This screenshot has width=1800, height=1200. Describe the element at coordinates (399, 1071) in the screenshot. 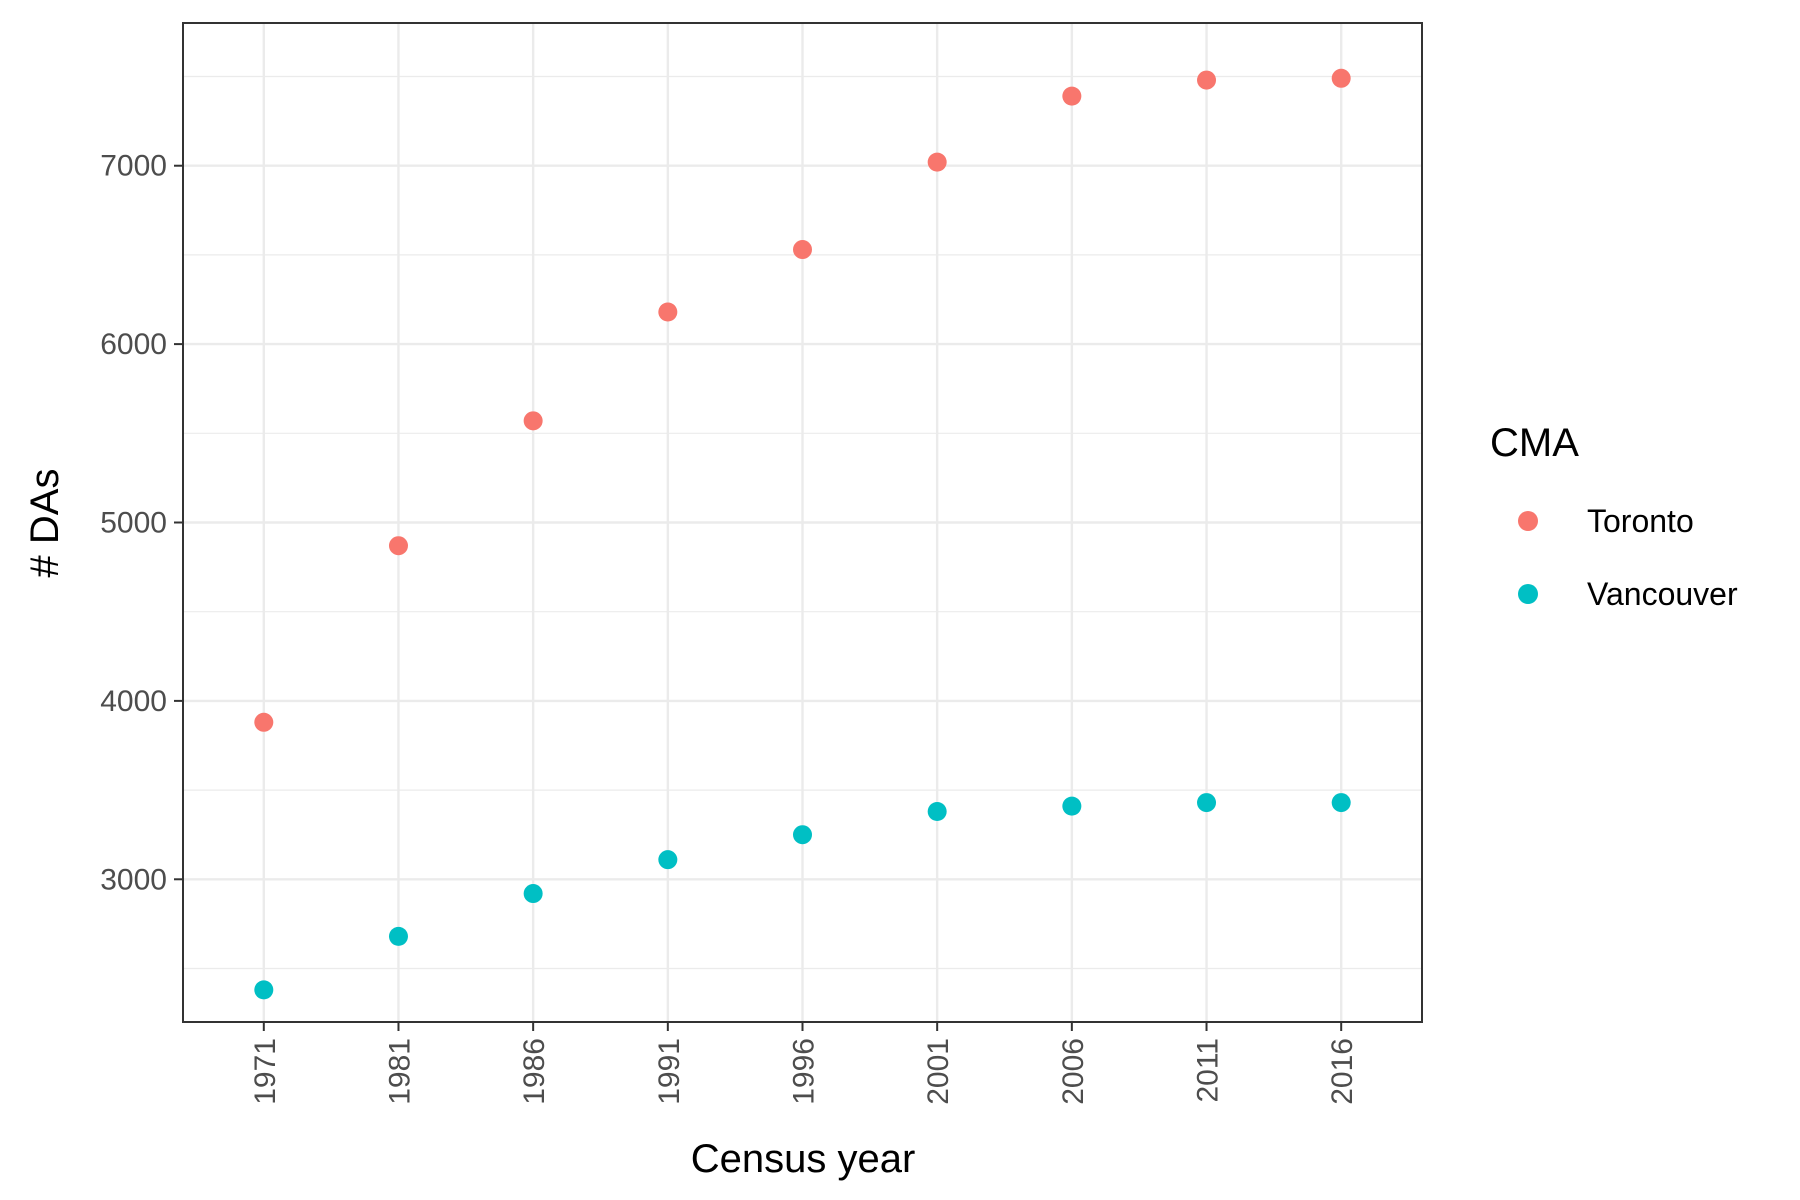

I see `x-tick-label: 1981` at that location.